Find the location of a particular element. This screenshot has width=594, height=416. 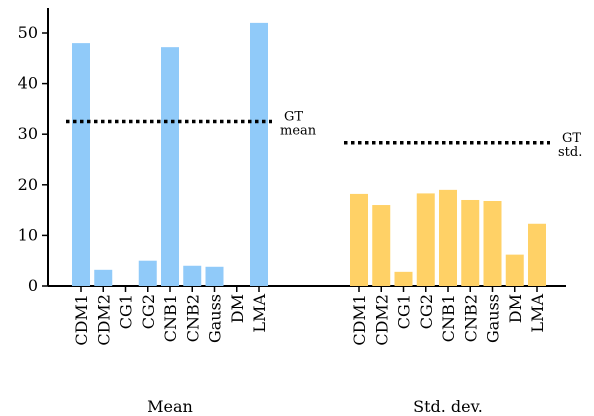

bar-std-cnb2 is located at coordinates (470, 242).